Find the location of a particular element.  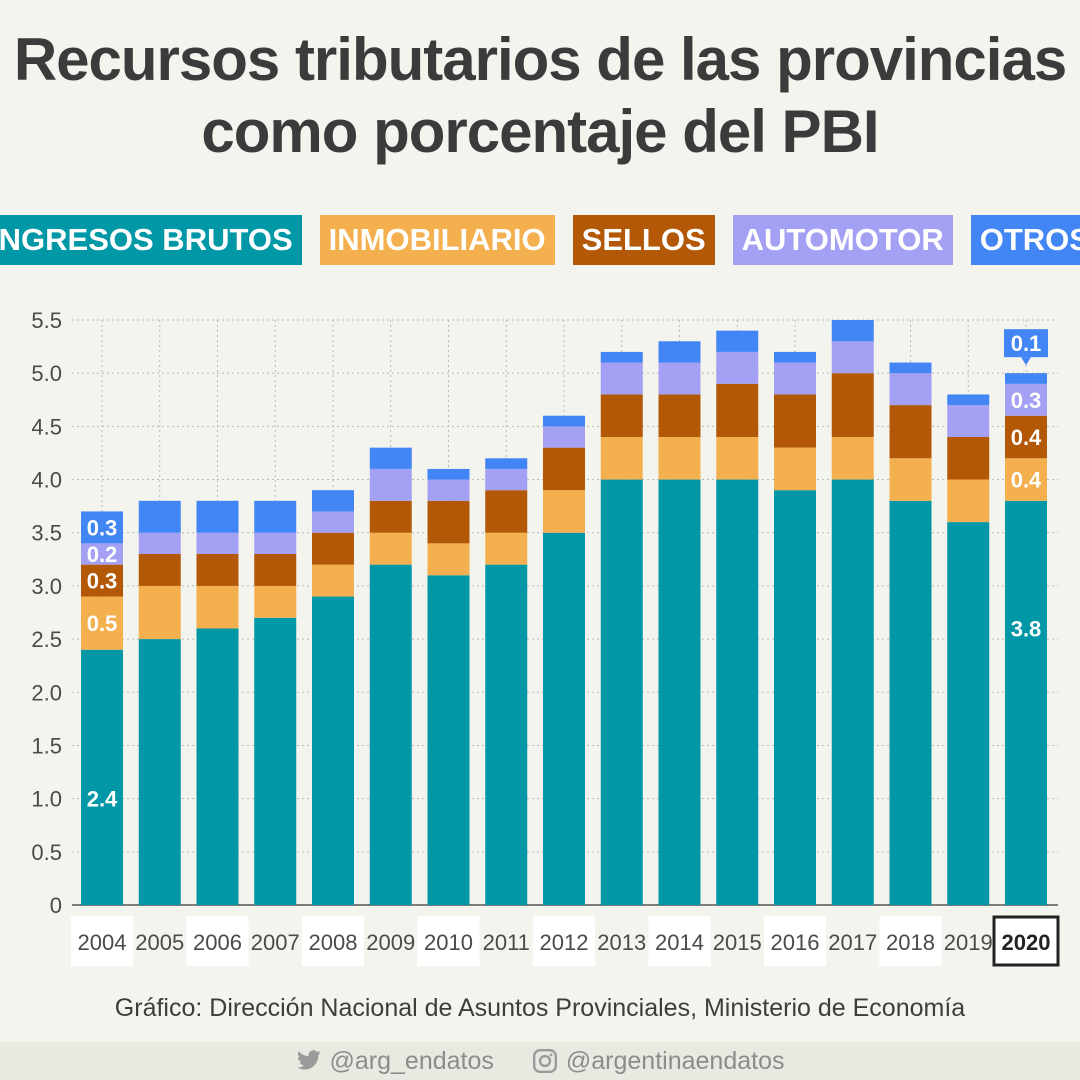

y-tick-label: 2.5 is located at coordinates (46, 639).